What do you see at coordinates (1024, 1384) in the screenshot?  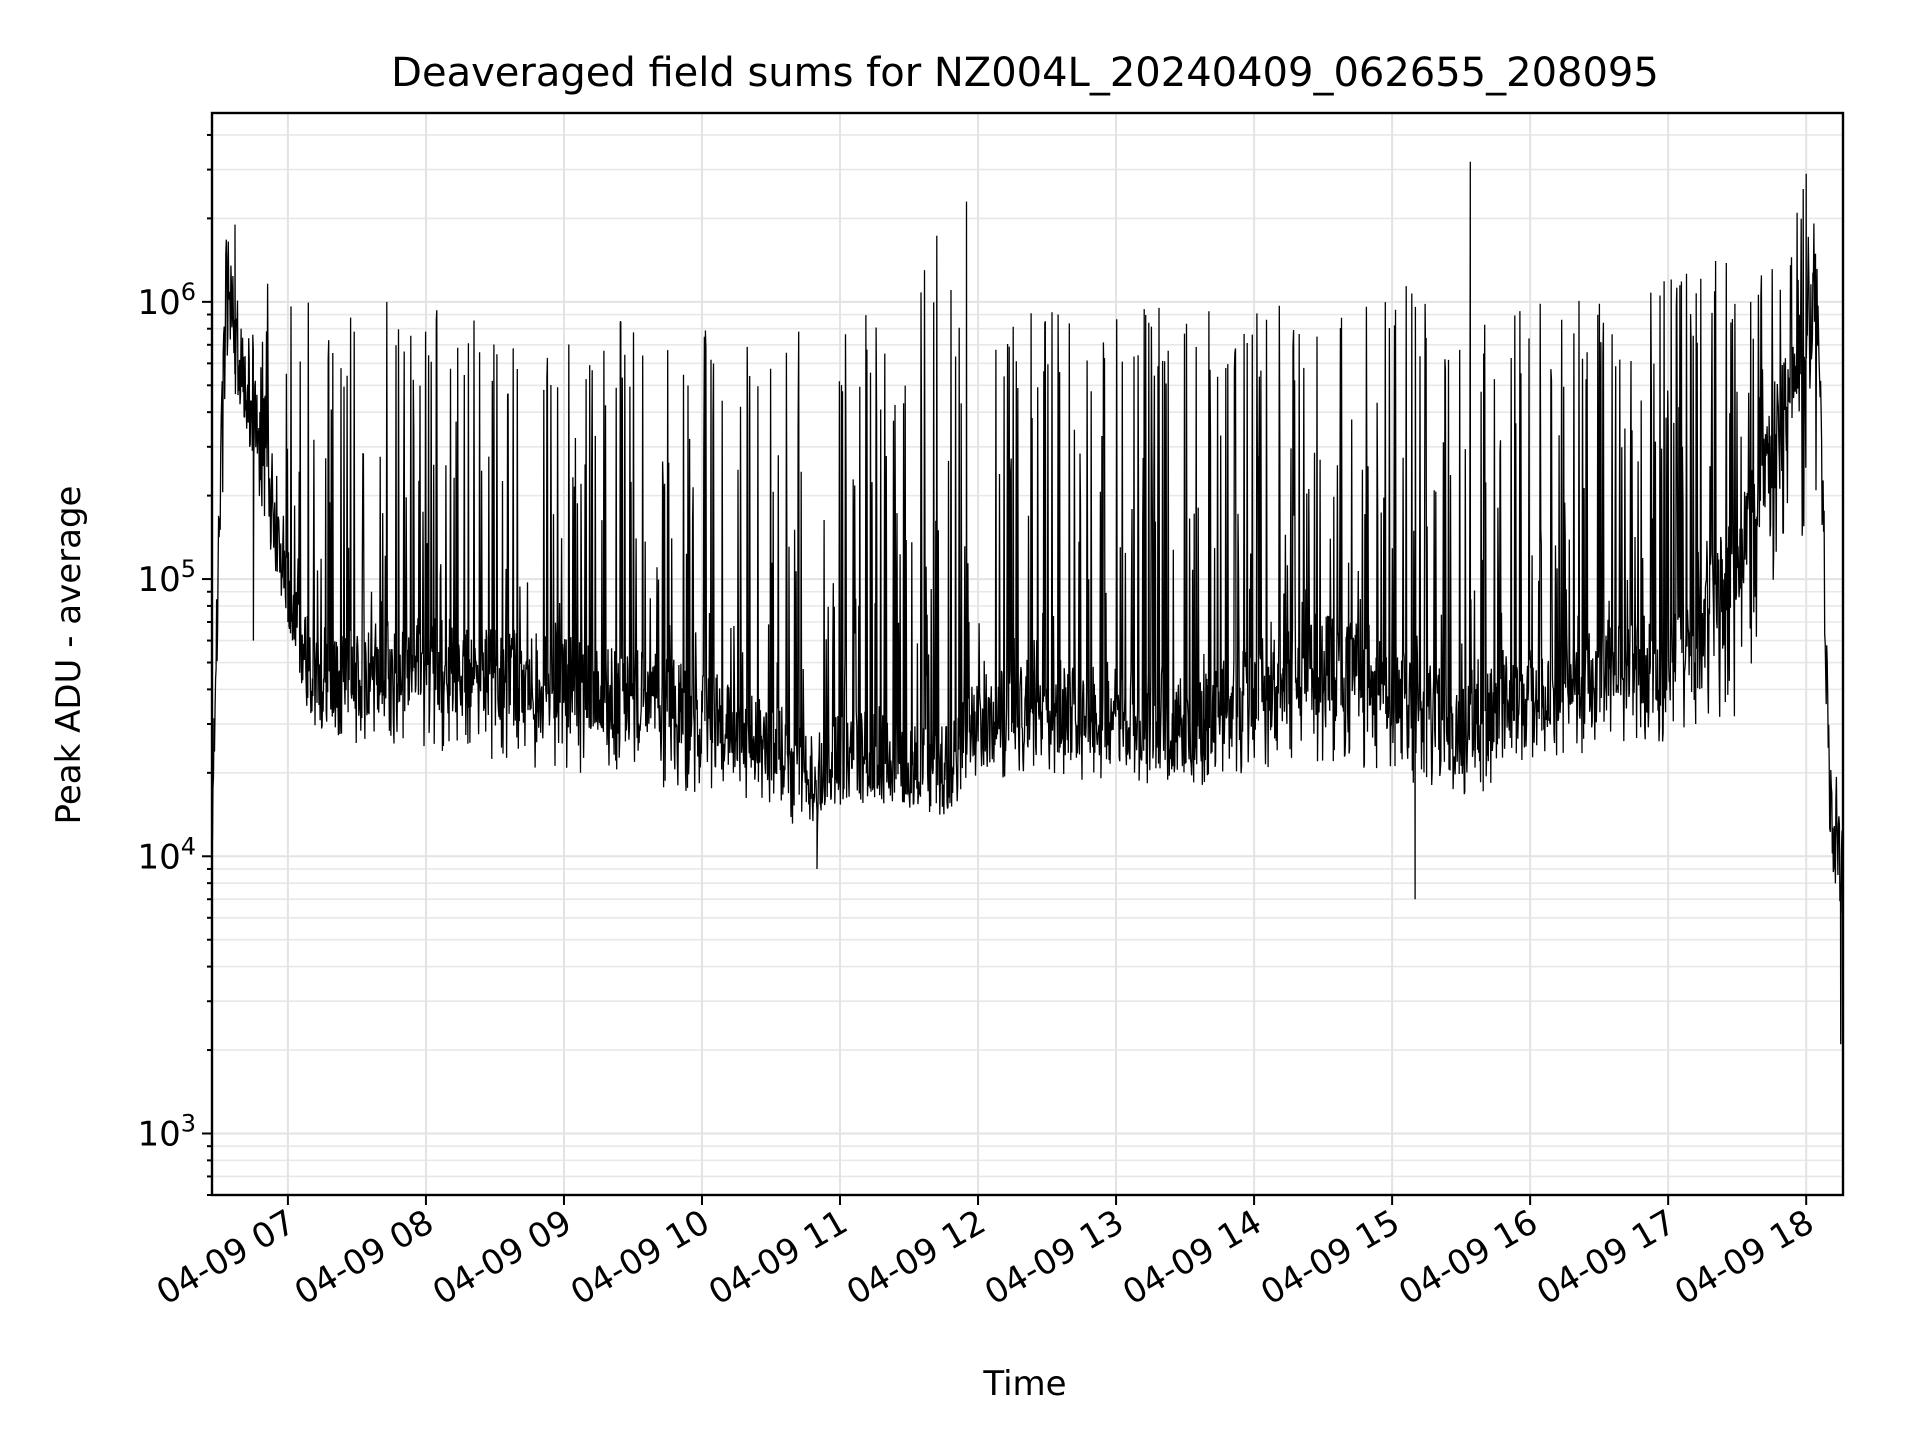 I see `x-axis-label: Time` at bounding box center [1024, 1384].